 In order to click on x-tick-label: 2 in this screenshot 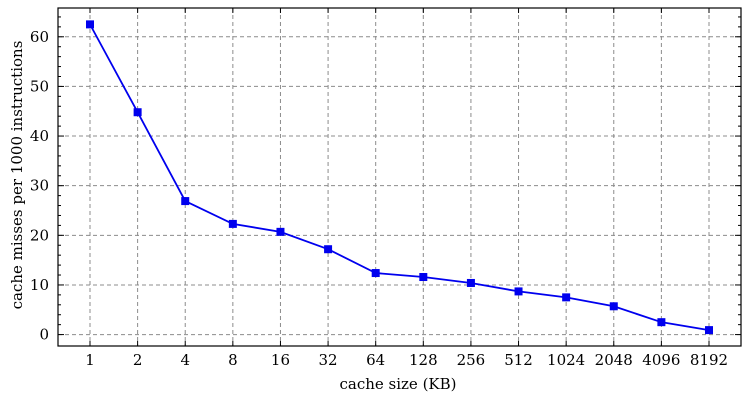, I will do `click(138, 360)`.